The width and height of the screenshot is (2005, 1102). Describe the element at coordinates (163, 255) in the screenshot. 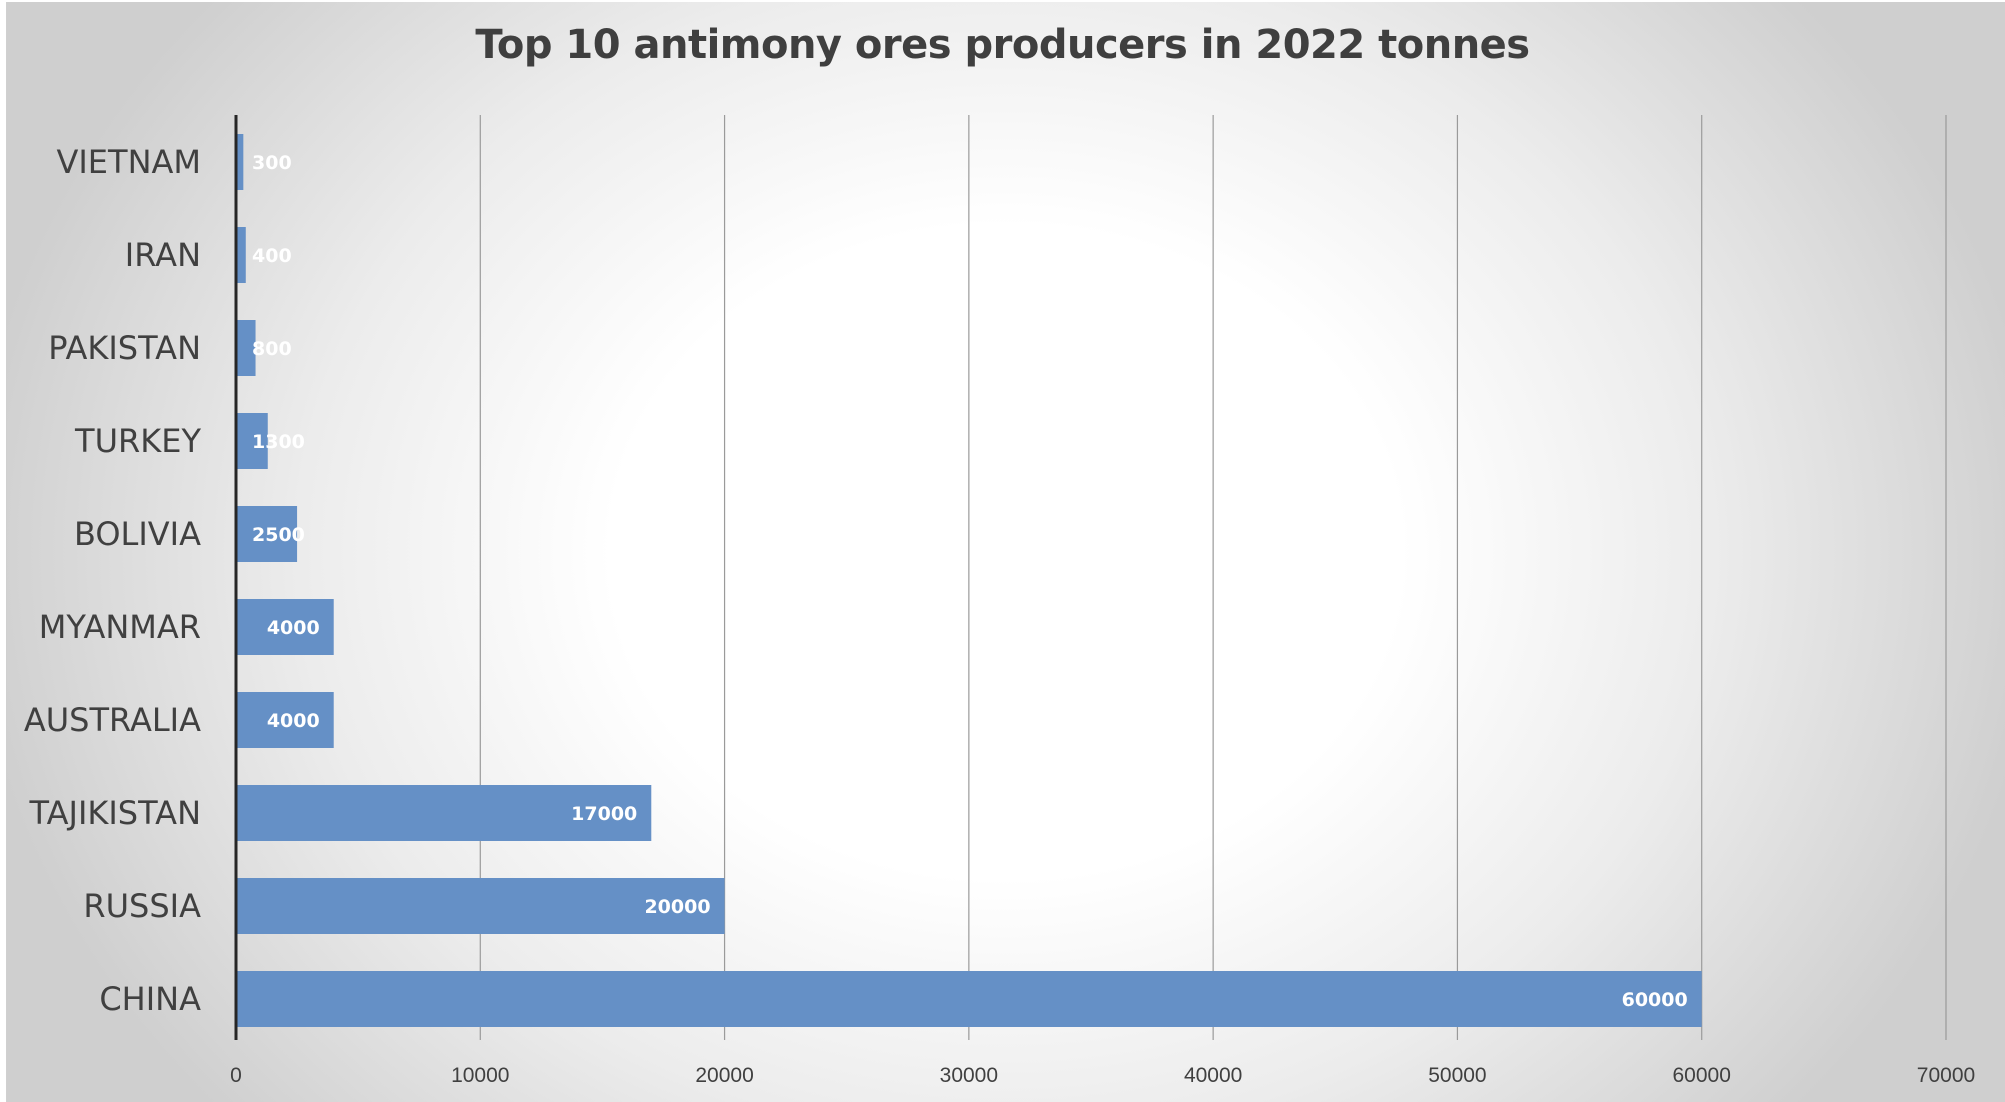

I see `category-label: IRAN` at that location.